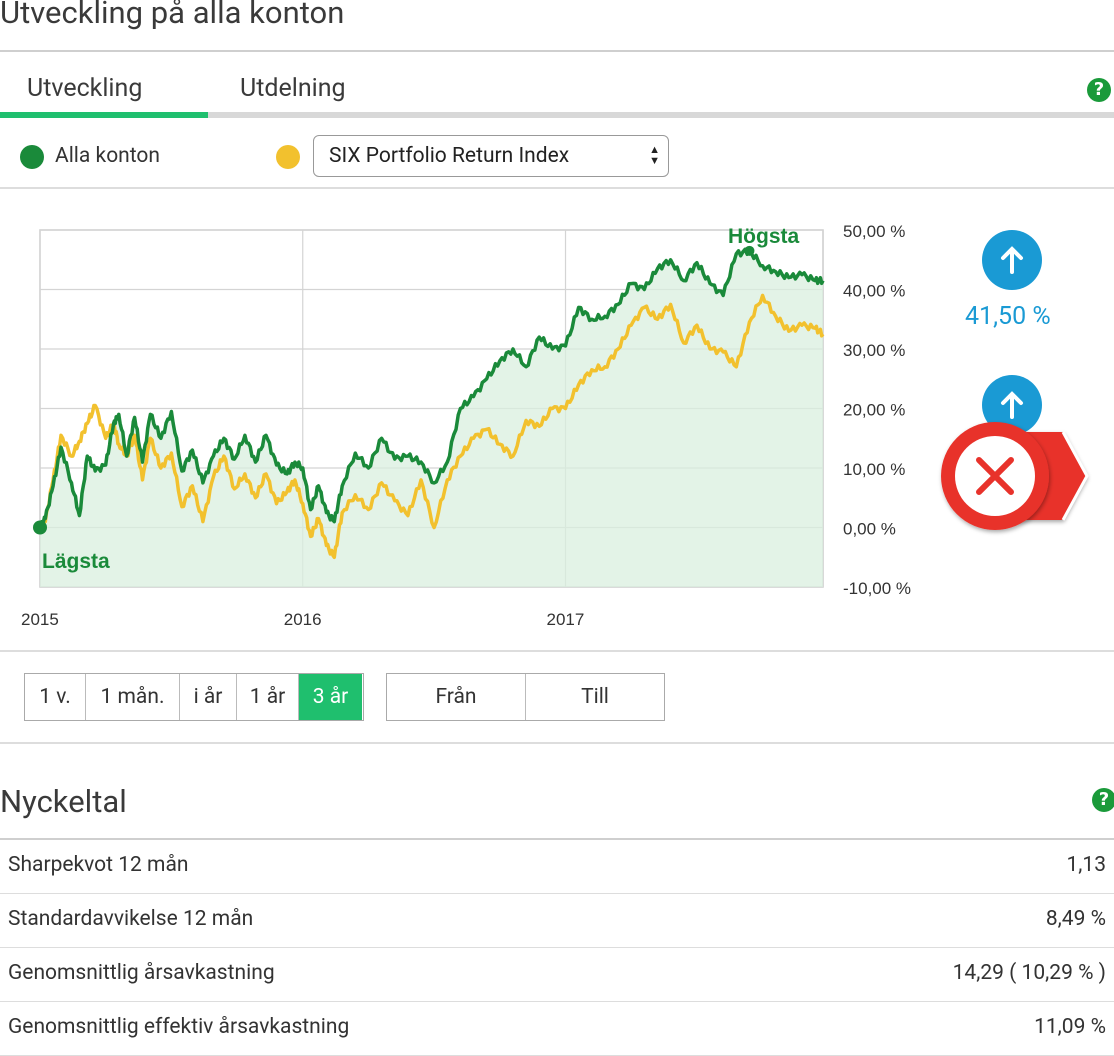 This screenshot has width=1114, height=1056. I want to click on kpi-value: 8,49 %, so click(1075, 919).